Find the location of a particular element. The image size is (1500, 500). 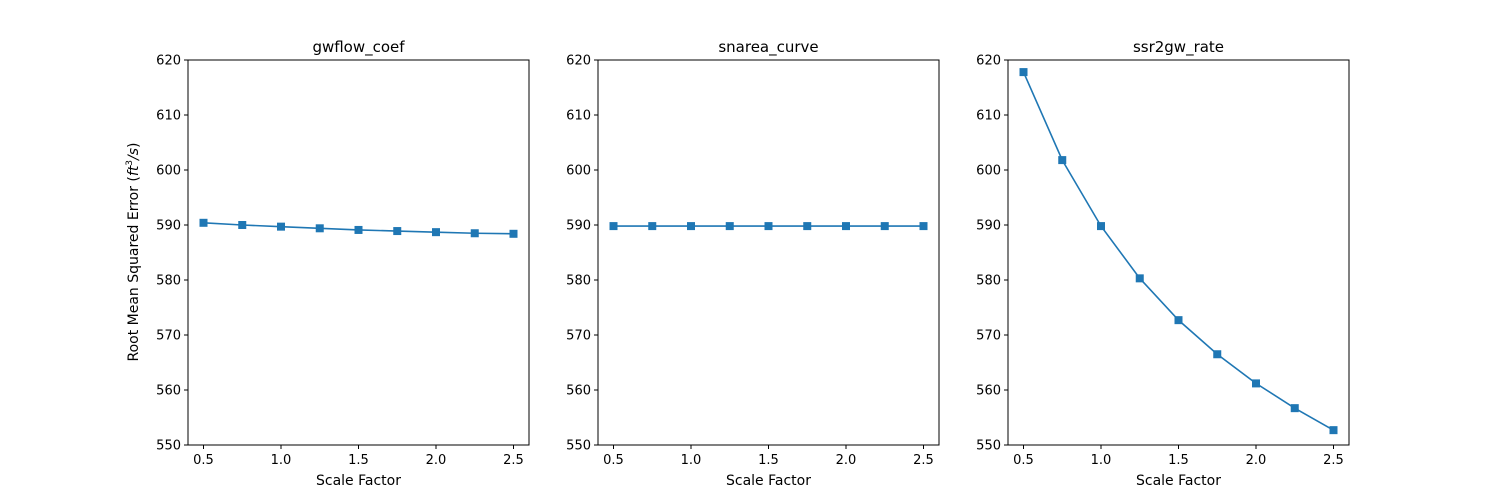

panel-title: gwflow_coef is located at coordinates (358, 47).